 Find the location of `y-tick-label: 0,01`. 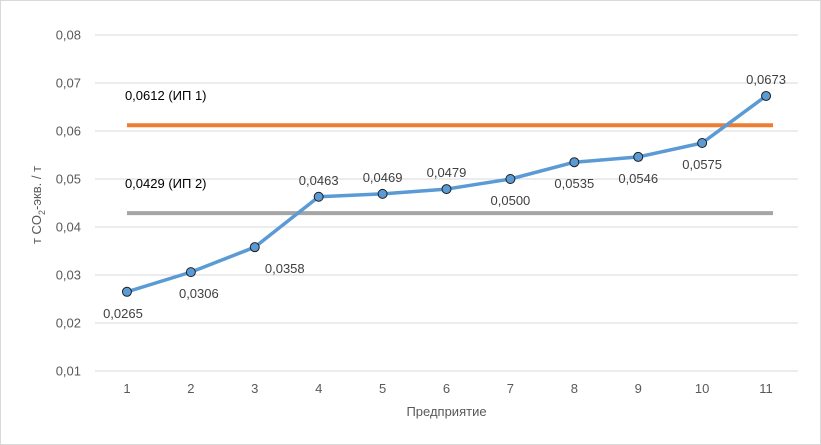

y-tick-label: 0,01 is located at coordinates (68, 371).